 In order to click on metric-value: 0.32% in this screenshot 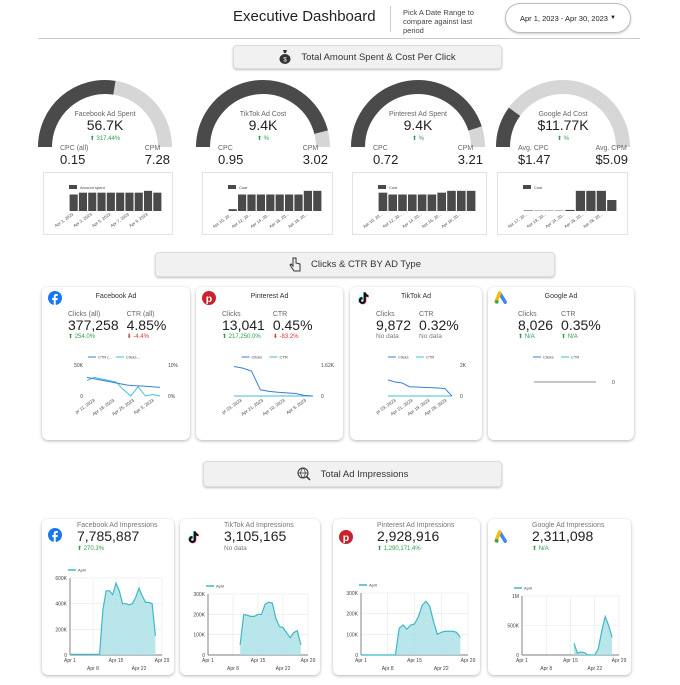, I will do `click(439, 325)`.